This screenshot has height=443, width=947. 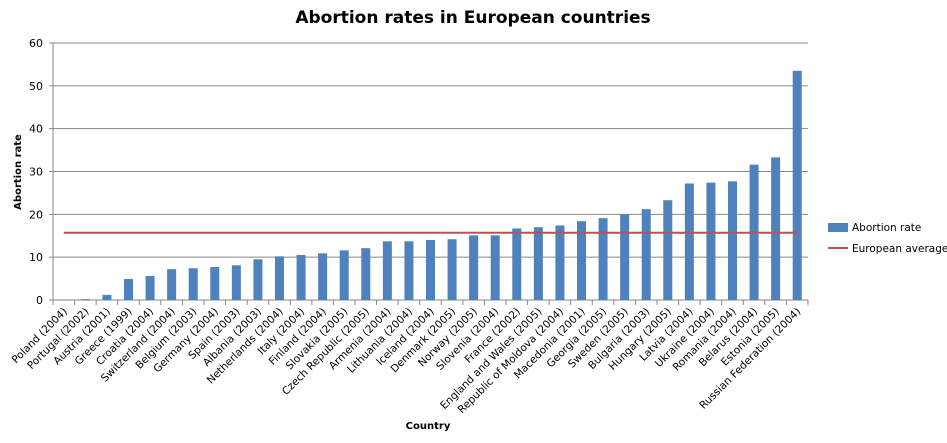 I want to click on legend-label-european-average: European average, so click(x=899, y=249).